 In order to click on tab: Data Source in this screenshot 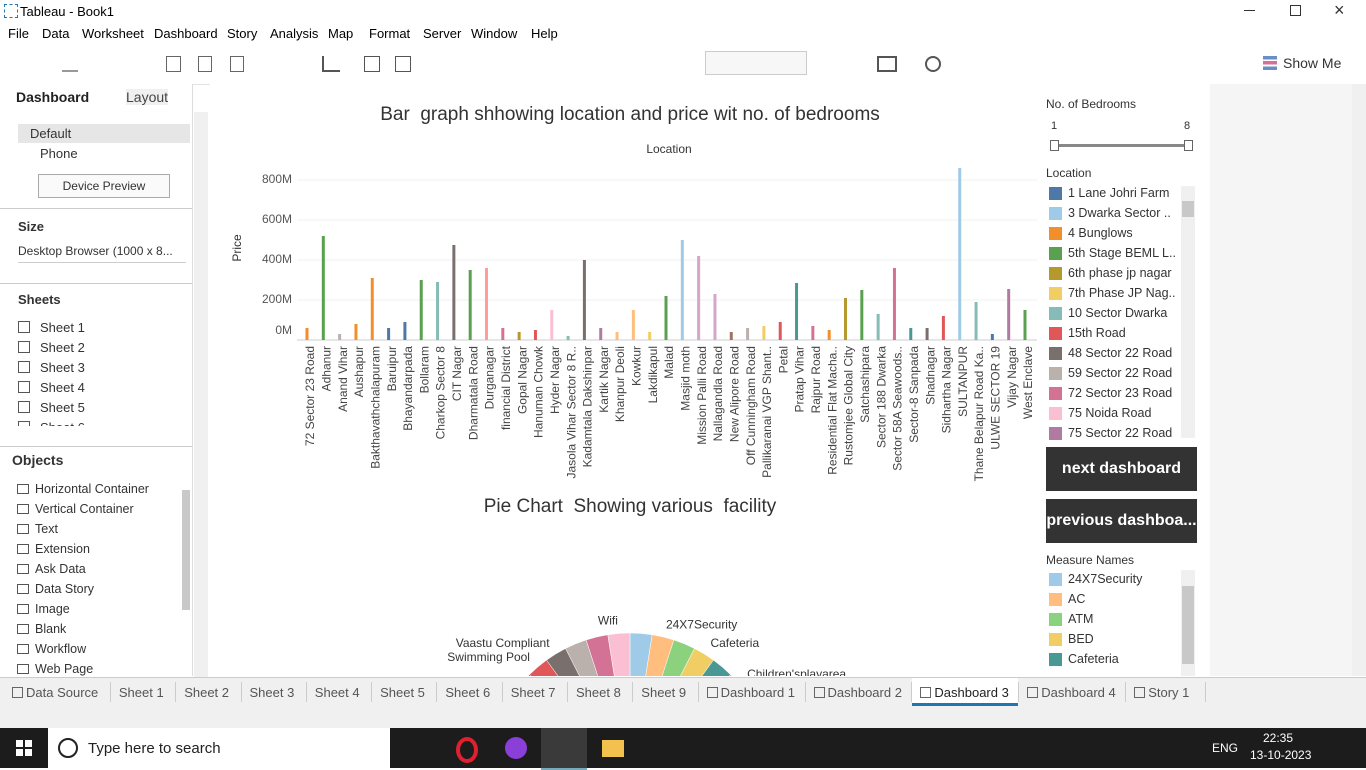, I will do `click(62, 692)`.